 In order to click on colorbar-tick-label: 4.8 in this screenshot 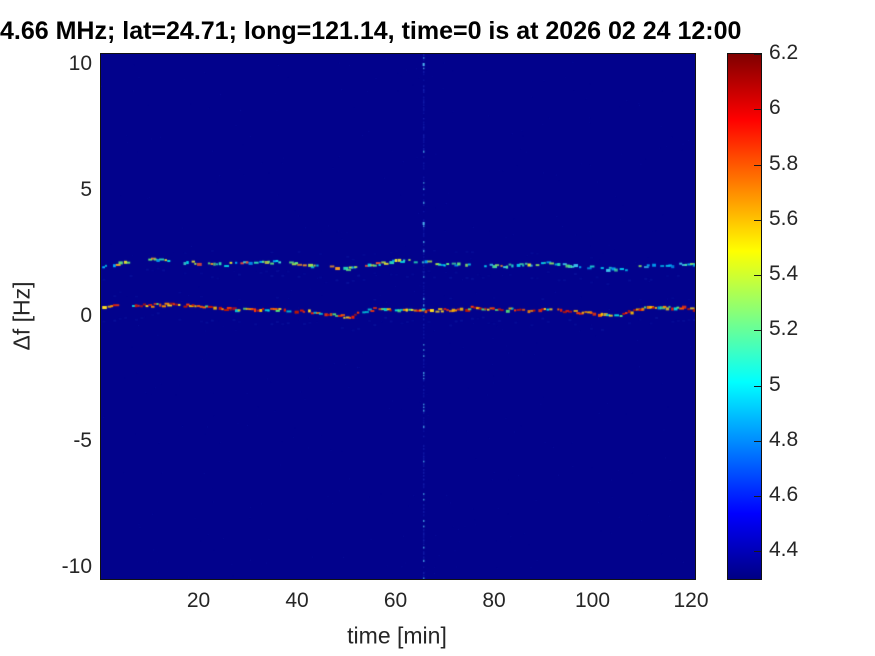, I will do `click(784, 439)`.